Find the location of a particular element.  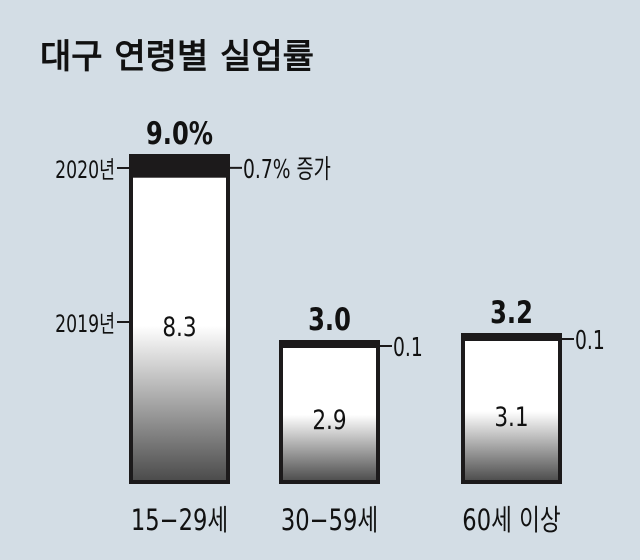

year-label-2019: 2019년 is located at coordinates (85, 324).